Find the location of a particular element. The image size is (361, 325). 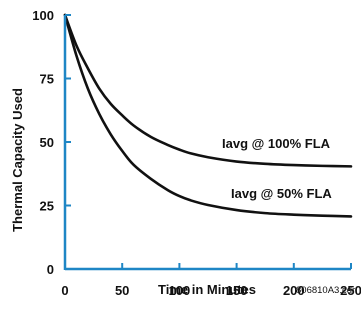

x-tick-label-100: 100 is located at coordinates (180, 290).